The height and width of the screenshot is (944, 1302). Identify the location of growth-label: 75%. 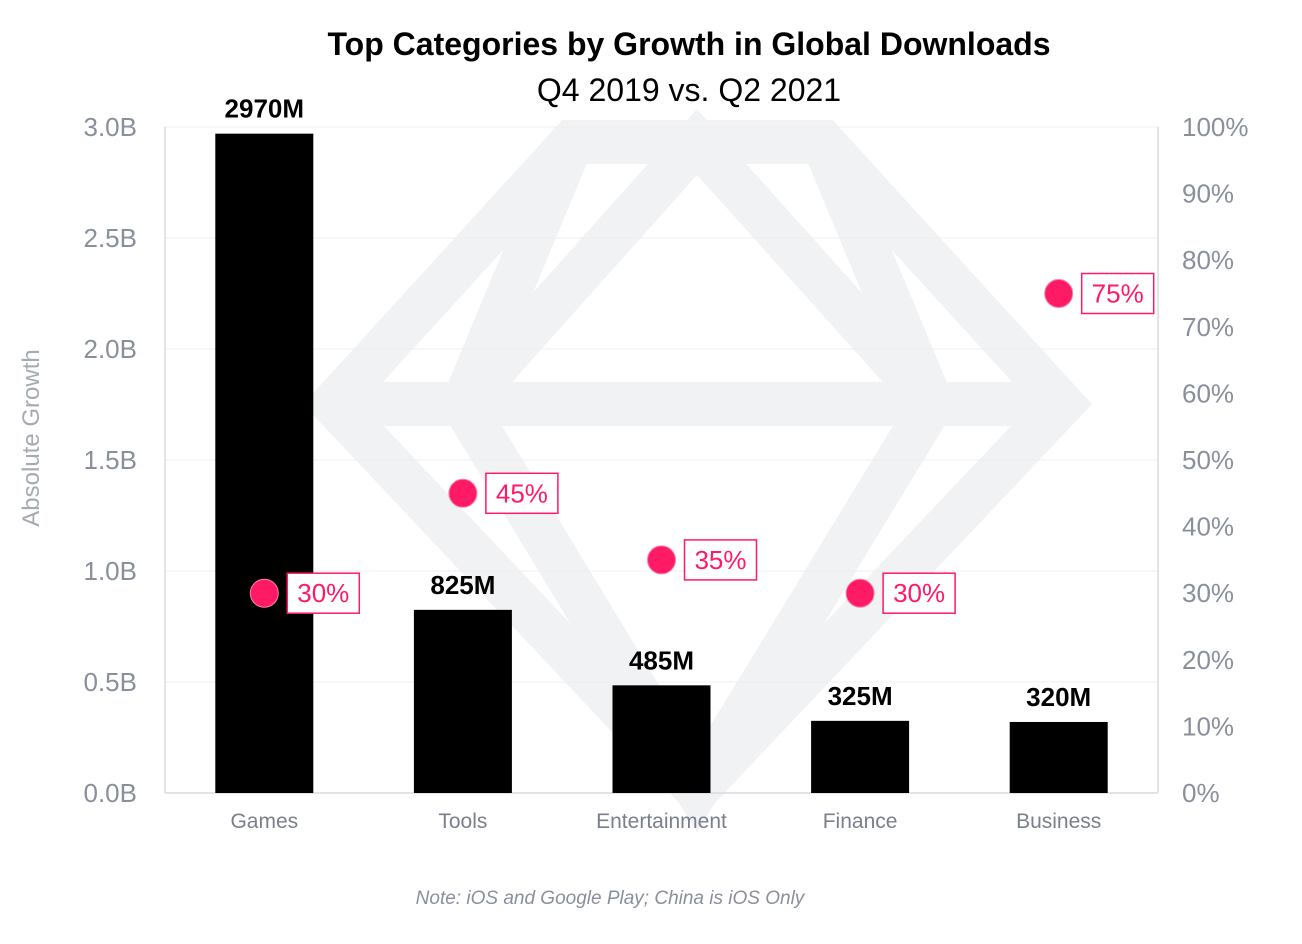
(1118, 294).